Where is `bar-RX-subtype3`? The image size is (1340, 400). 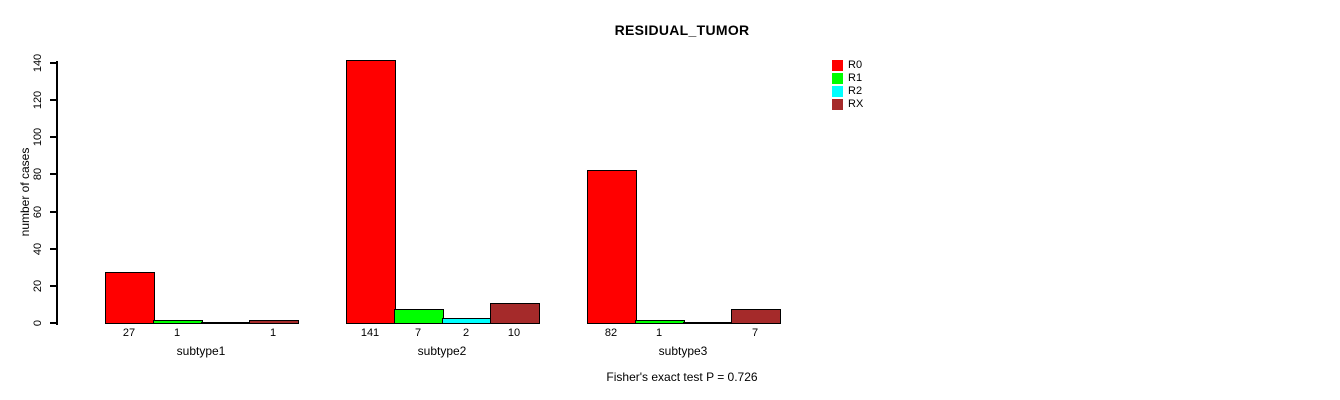 bar-RX-subtype3 is located at coordinates (756, 316).